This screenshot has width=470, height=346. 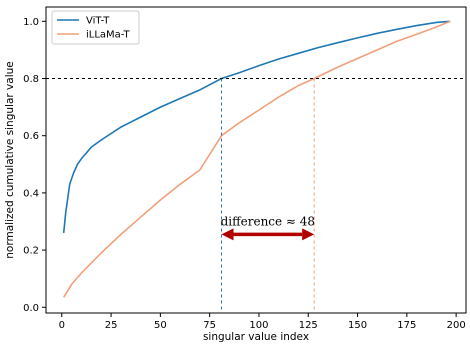 I want to click on y-tick-label: 0.8, so click(x=31, y=79).